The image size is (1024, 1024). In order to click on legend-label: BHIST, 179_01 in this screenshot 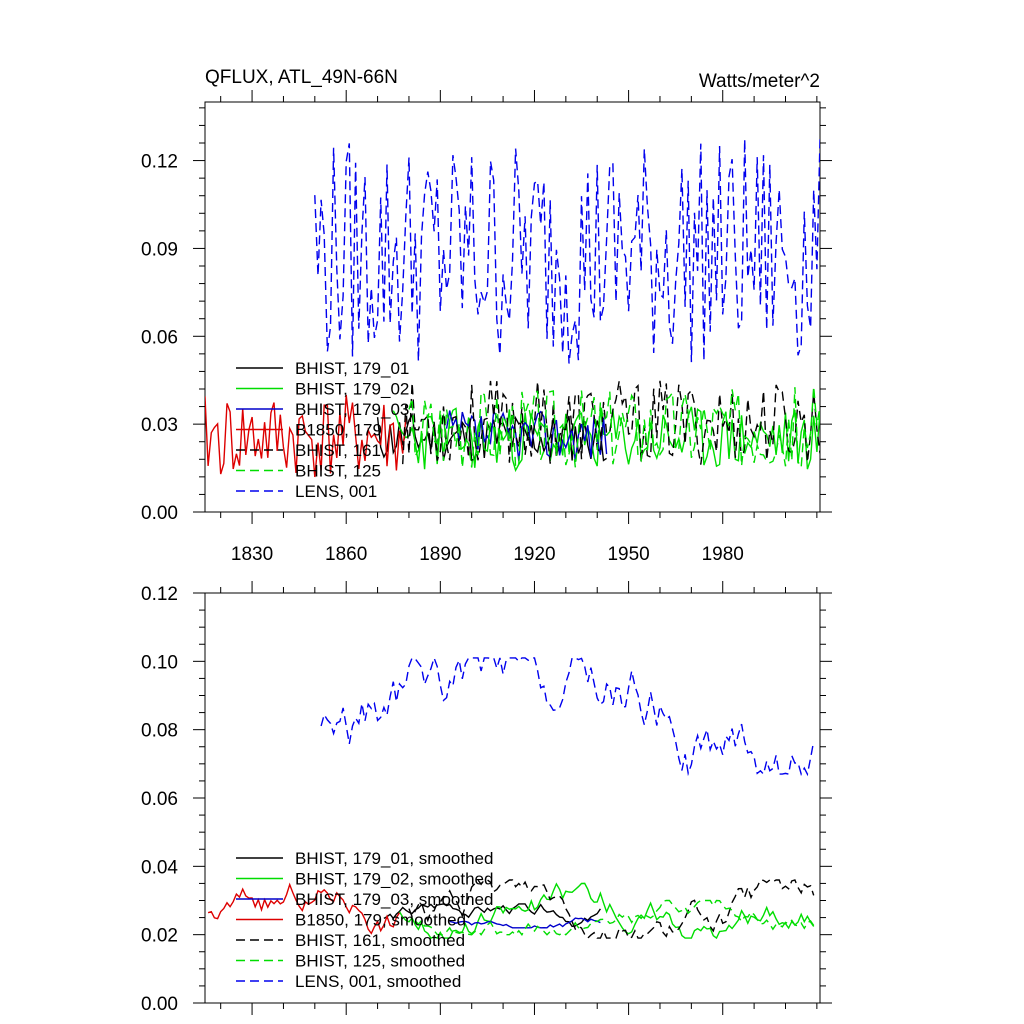, I will do `click(352, 368)`.